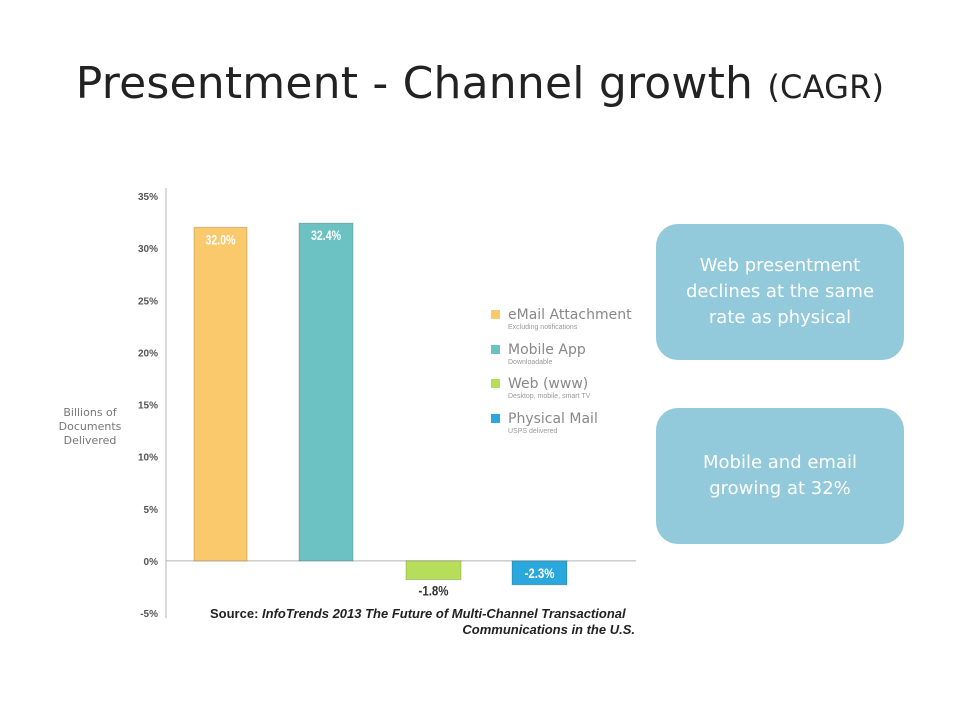 The height and width of the screenshot is (720, 960). What do you see at coordinates (433, 570) in the screenshot?
I see `bar-web-www` at bounding box center [433, 570].